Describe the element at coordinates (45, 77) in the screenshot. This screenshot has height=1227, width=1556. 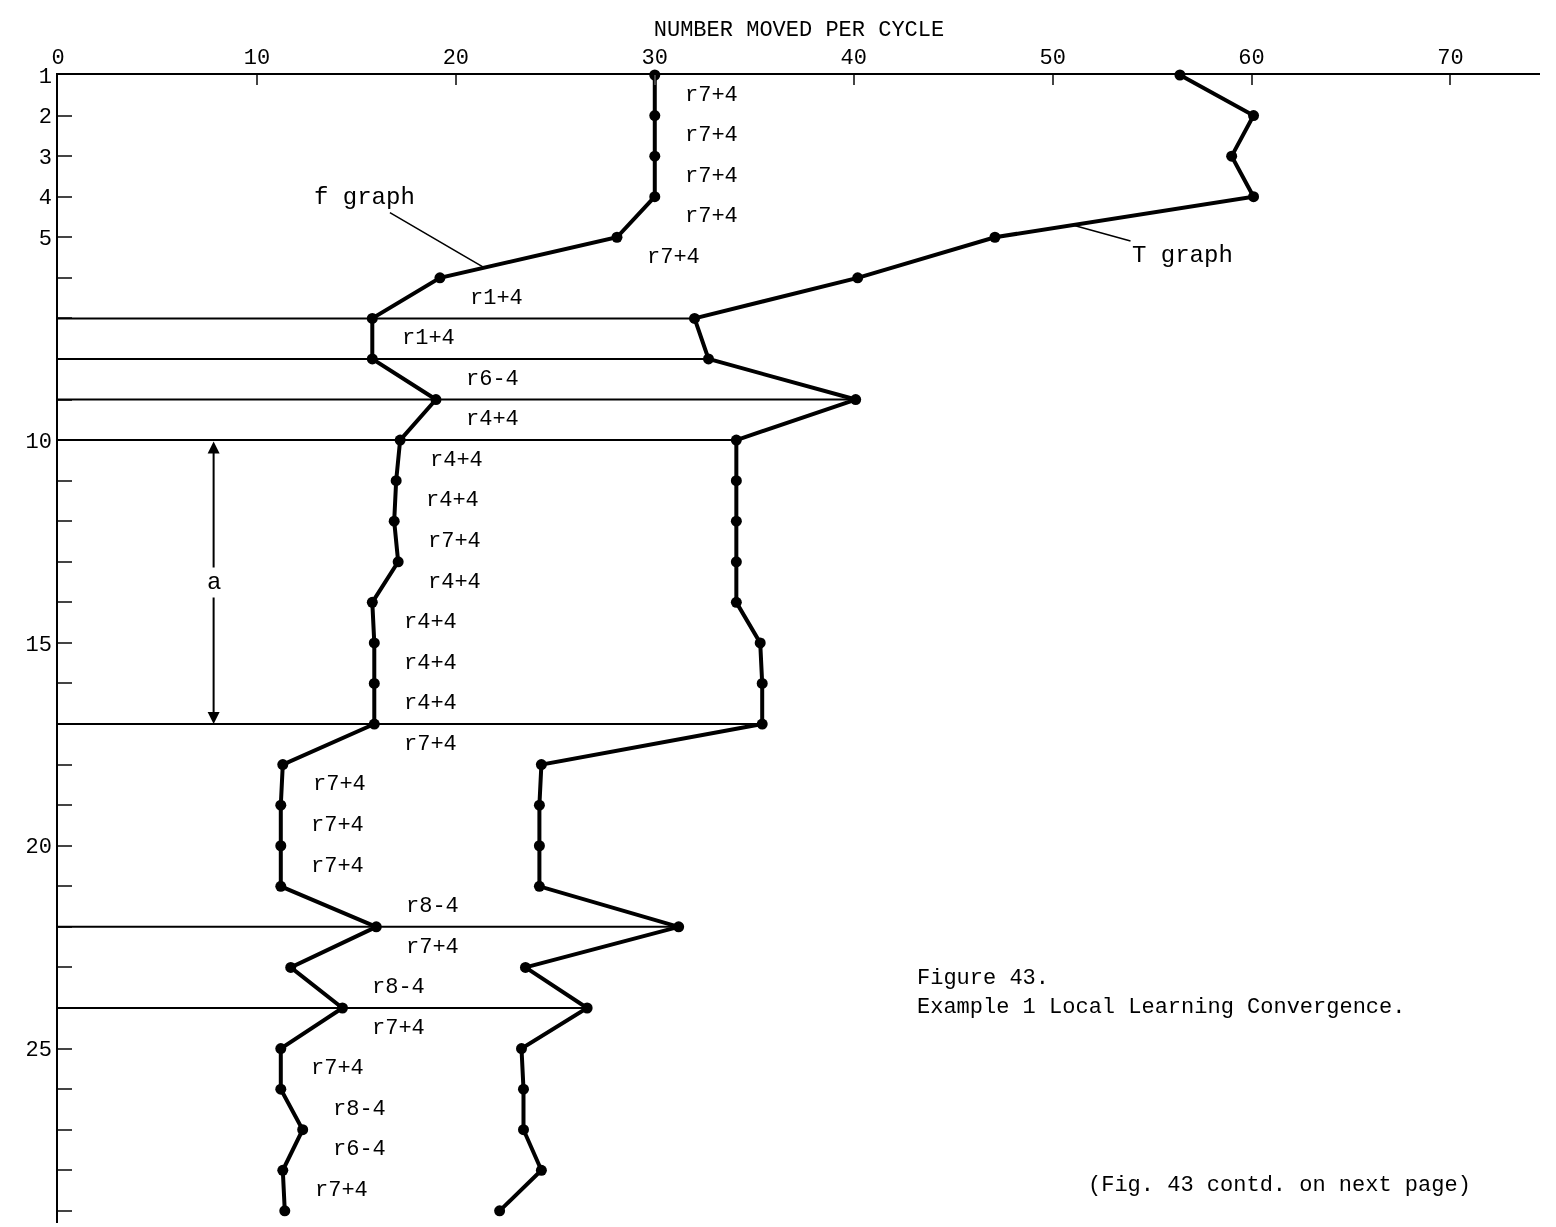
I see `y-tick-label: 1` at that location.